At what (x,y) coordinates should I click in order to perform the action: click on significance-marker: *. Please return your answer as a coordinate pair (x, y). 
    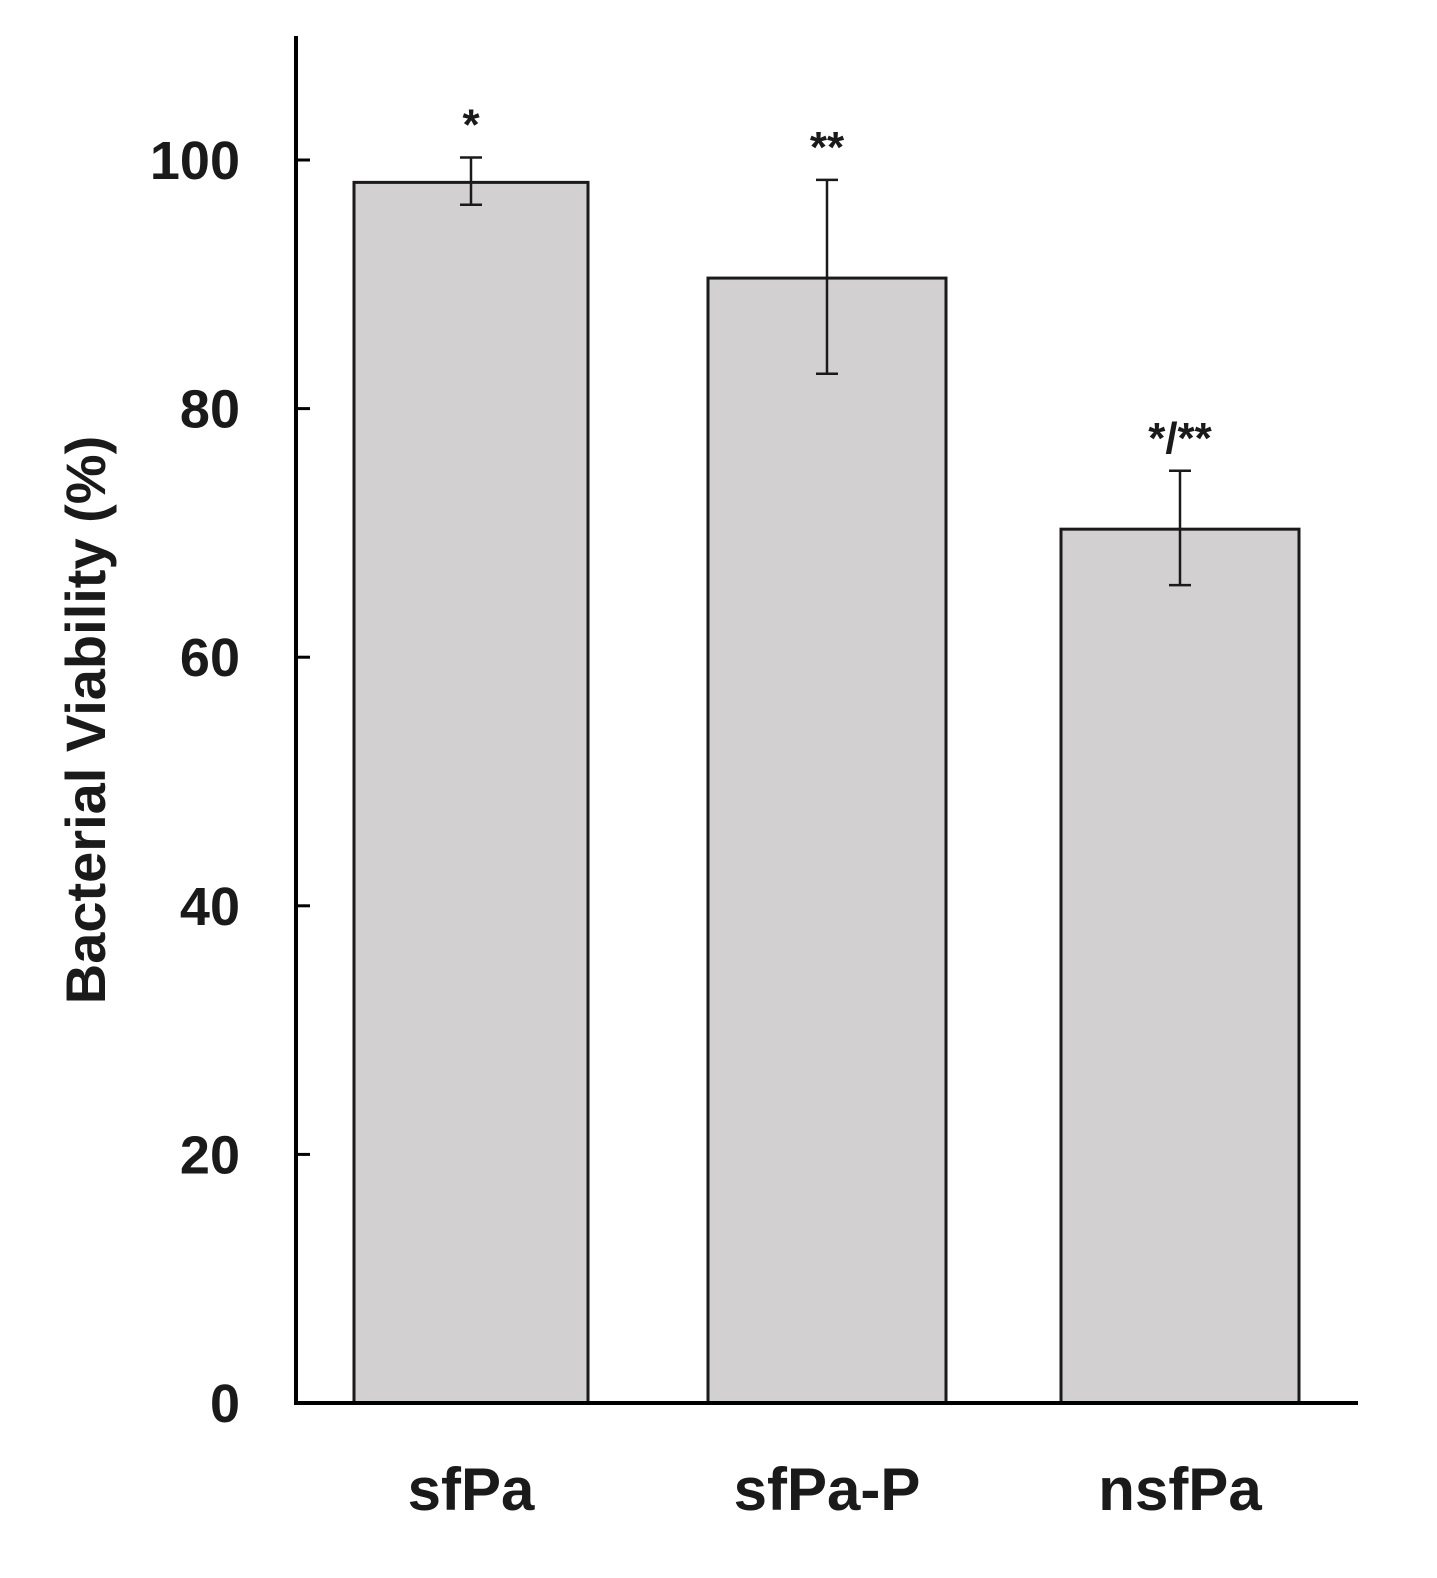
    Looking at the image, I should click on (471, 125).